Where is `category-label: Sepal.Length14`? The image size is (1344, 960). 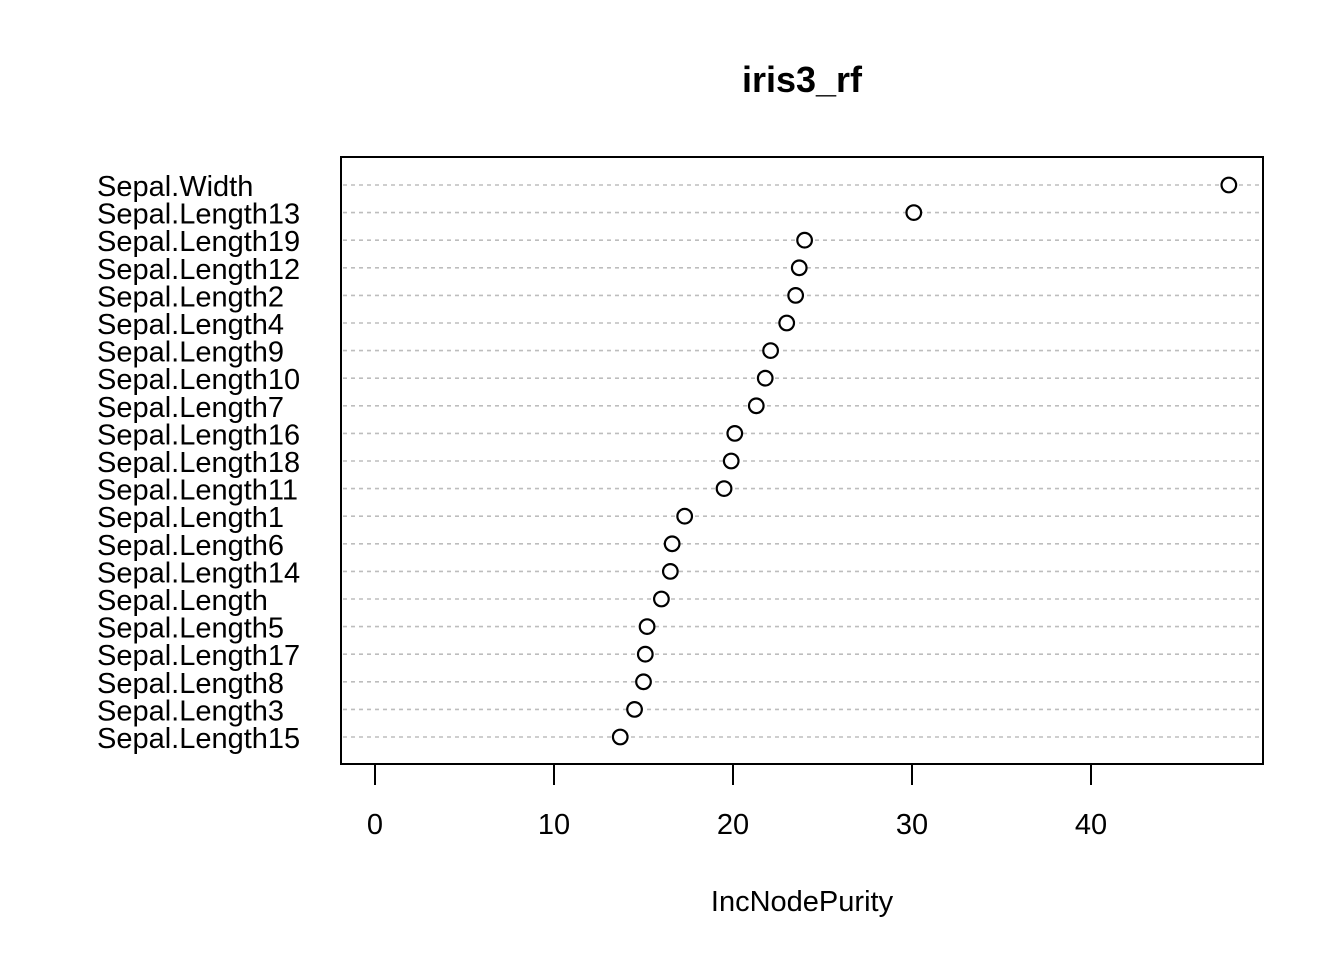 category-label: Sepal.Length14 is located at coordinates (198, 573).